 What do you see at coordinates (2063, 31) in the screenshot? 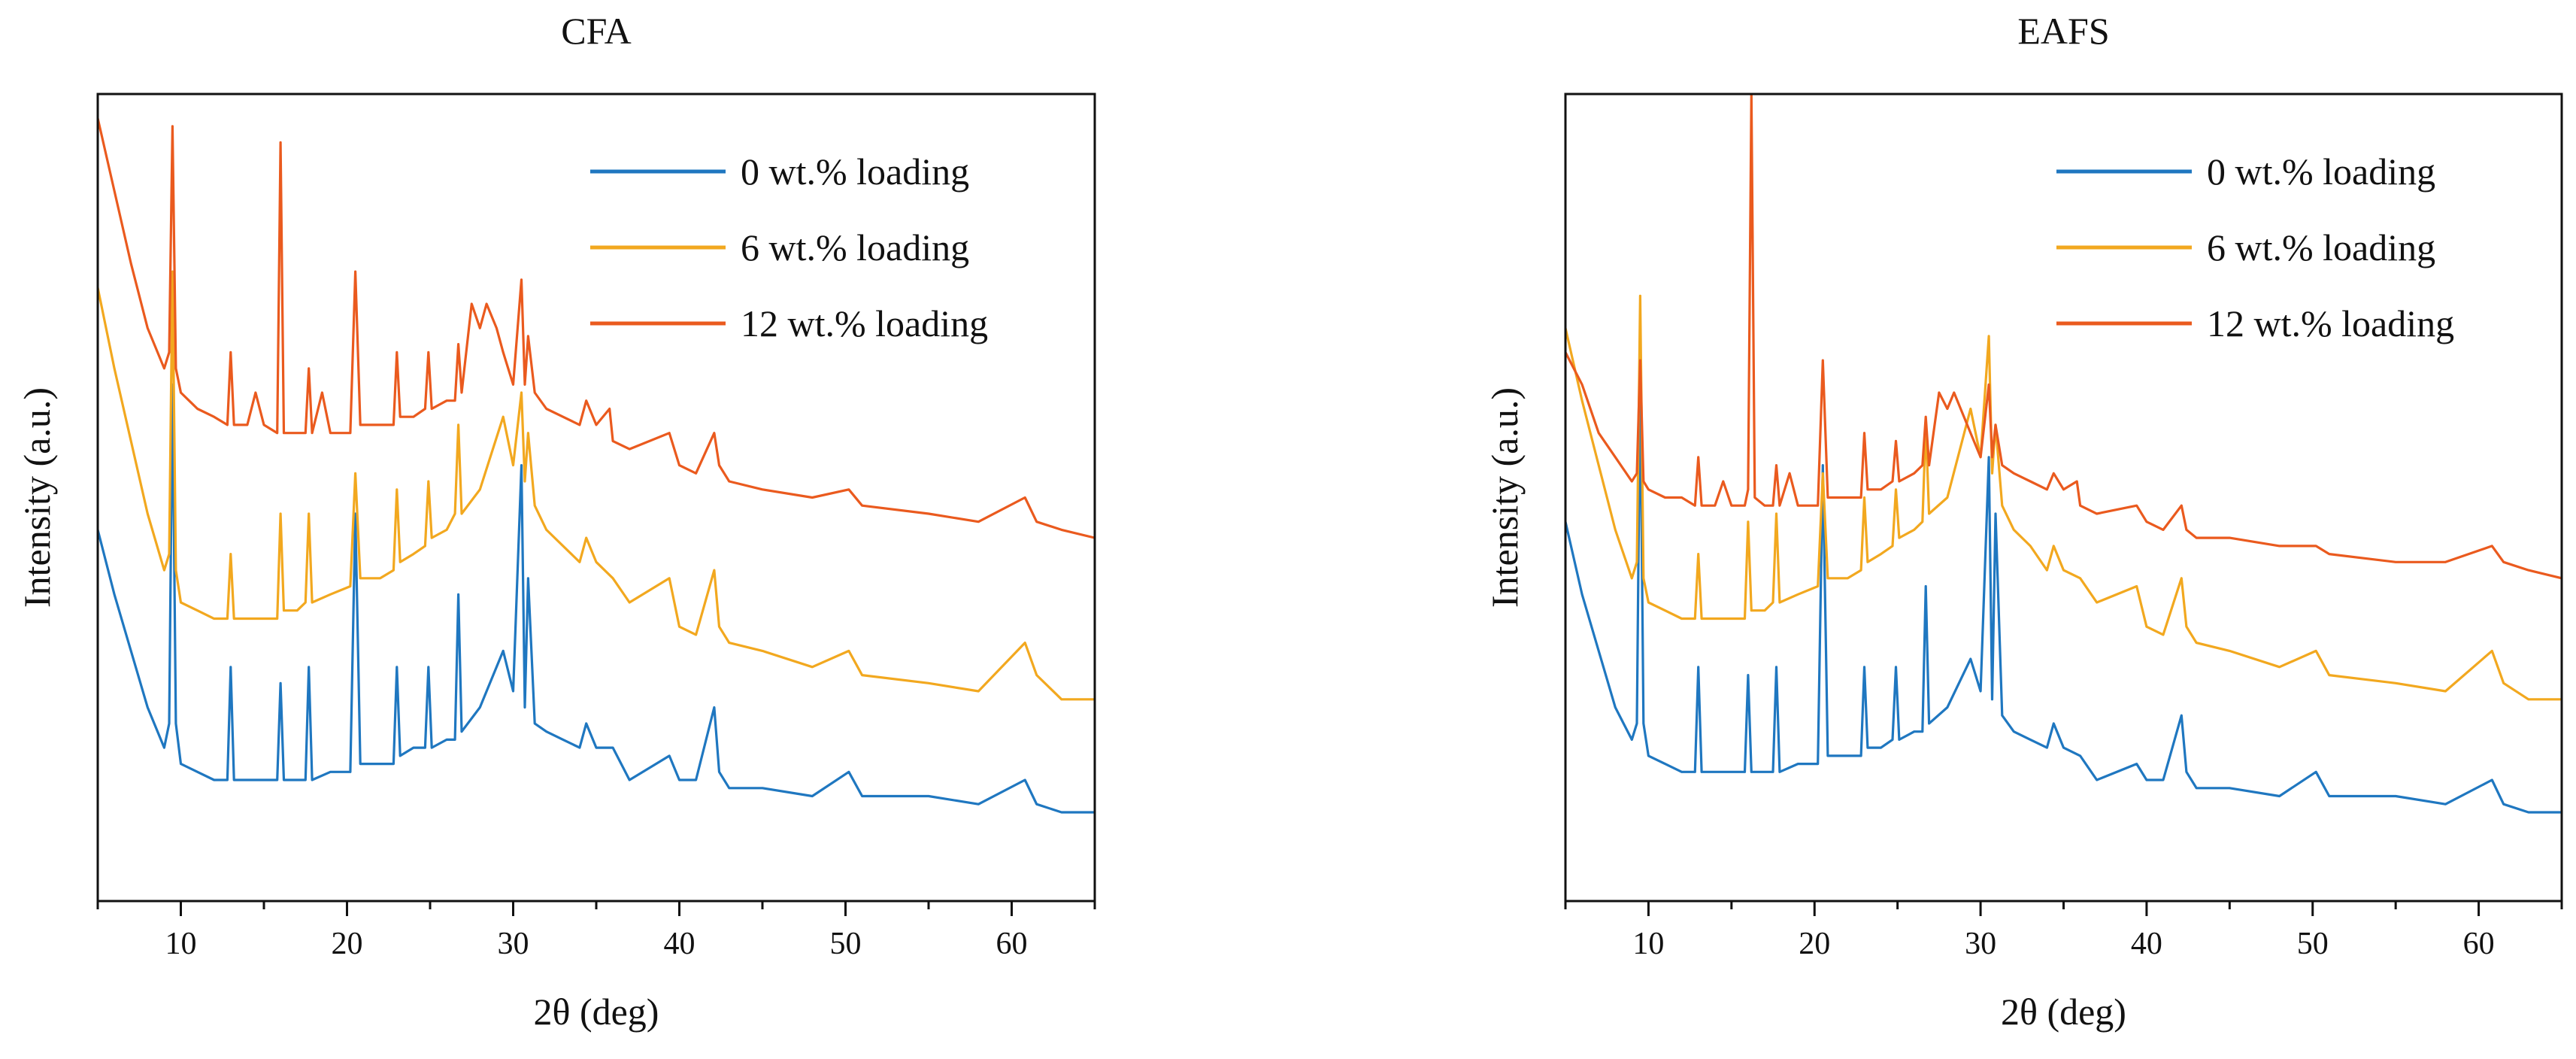
I see `chart-title: EAFS` at bounding box center [2063, 31].